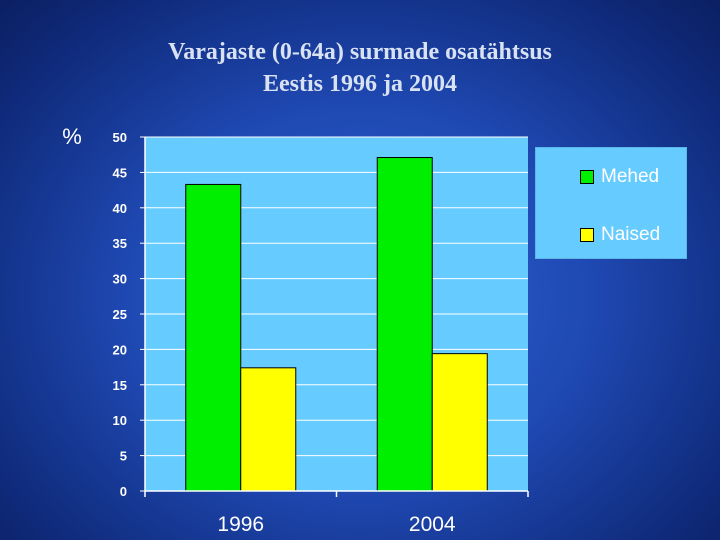 The image size is (720, 540). What do you see at coordinates (120, 243) in the screenshot?
I see `y-tick-label: 35` at bounding box center [120, 243].